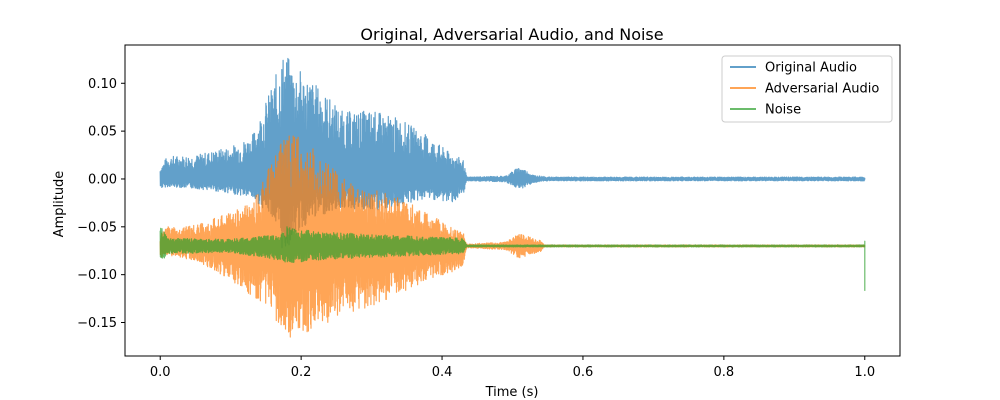 The height and width of the screenshot is (400, 1000). What do you see at coordinates (512, 392) in the screenshot?
I see `x-axis-label: Time (s)` at bounding box center [512, 392].